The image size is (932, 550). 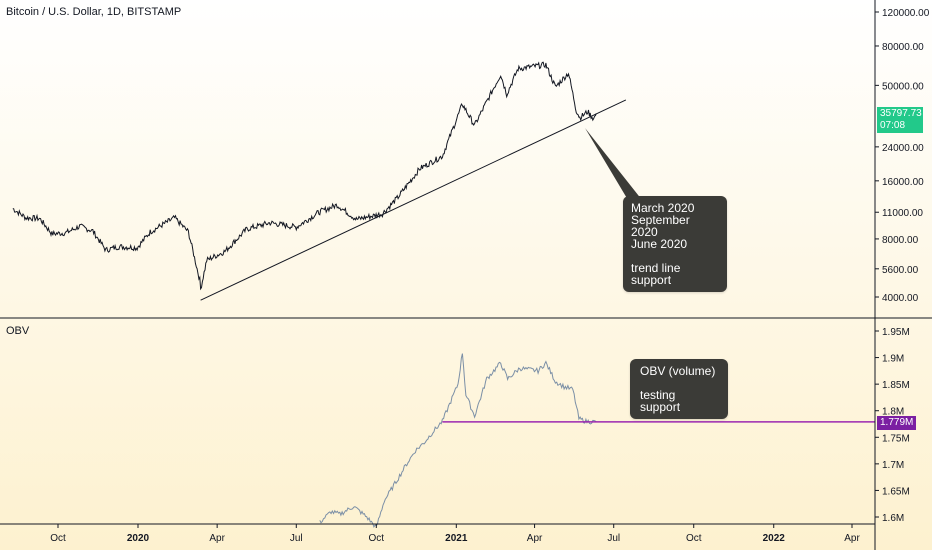 What do you see at coordinates (138, 538) in the screenshot?
I see `time-axis-label: 2020` at bounding box center [138, 538].